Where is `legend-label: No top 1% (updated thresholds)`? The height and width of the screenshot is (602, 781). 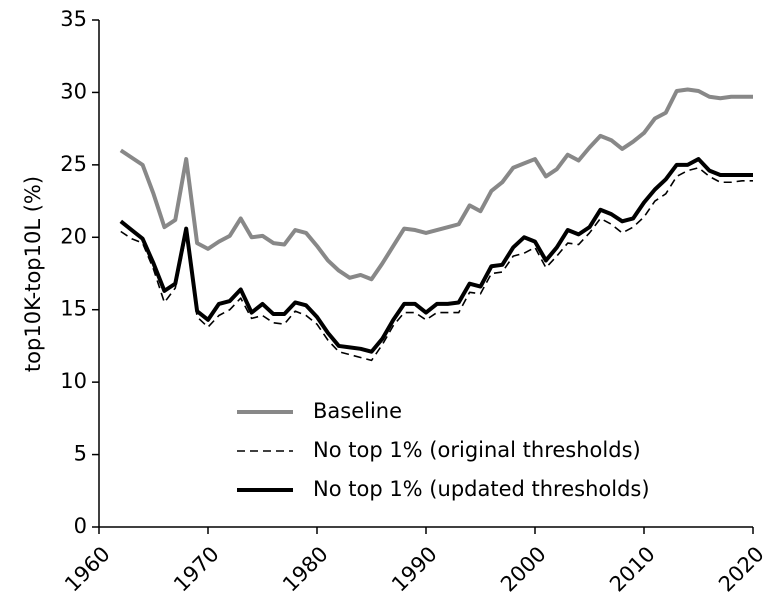
legend-label: No top 1% (updated thresholds) is located at coordinates (481, 489).